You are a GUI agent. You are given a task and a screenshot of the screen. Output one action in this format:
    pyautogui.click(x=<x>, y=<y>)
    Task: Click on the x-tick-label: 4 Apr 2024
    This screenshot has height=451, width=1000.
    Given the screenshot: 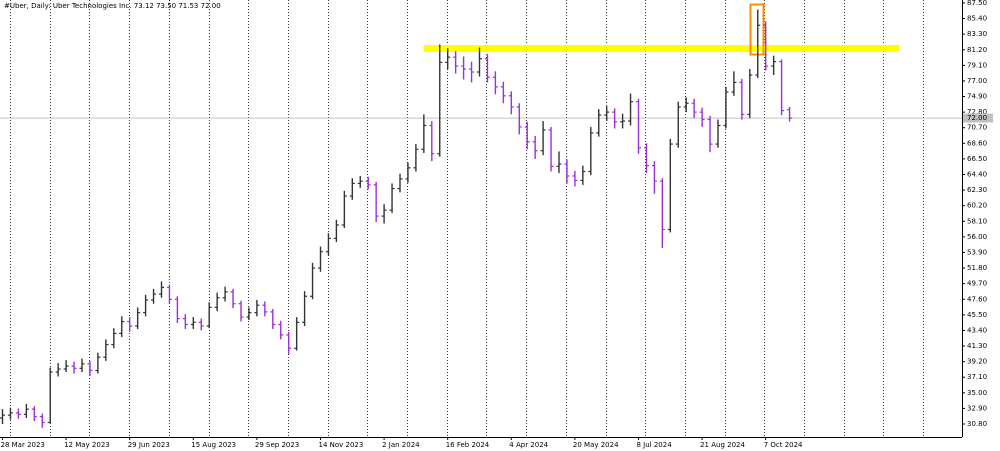 What is the action you would take?
    pyautogui.click(x=528, y=445)
    